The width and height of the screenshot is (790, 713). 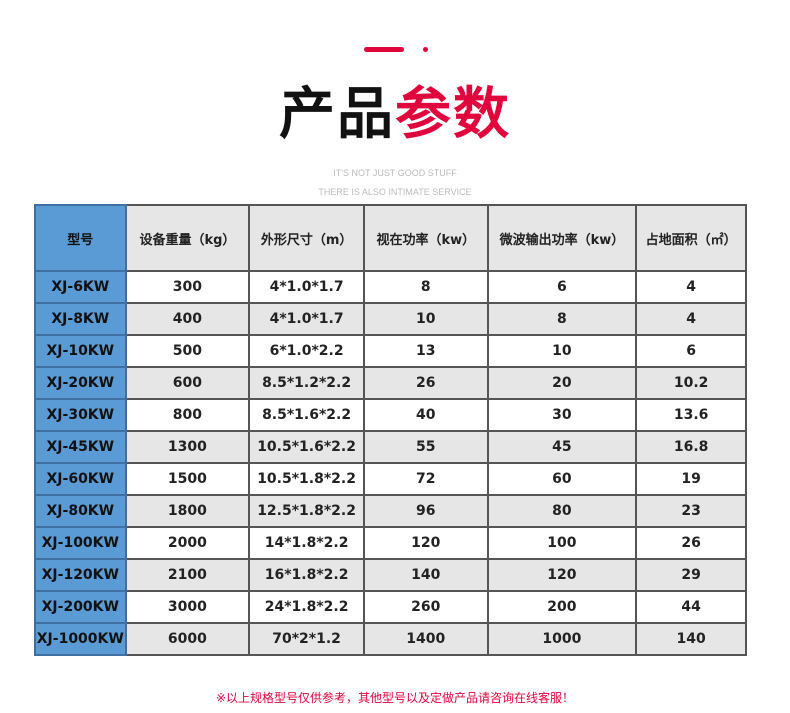 I want to click on table-cell: 72, so click(x=425, y=479).